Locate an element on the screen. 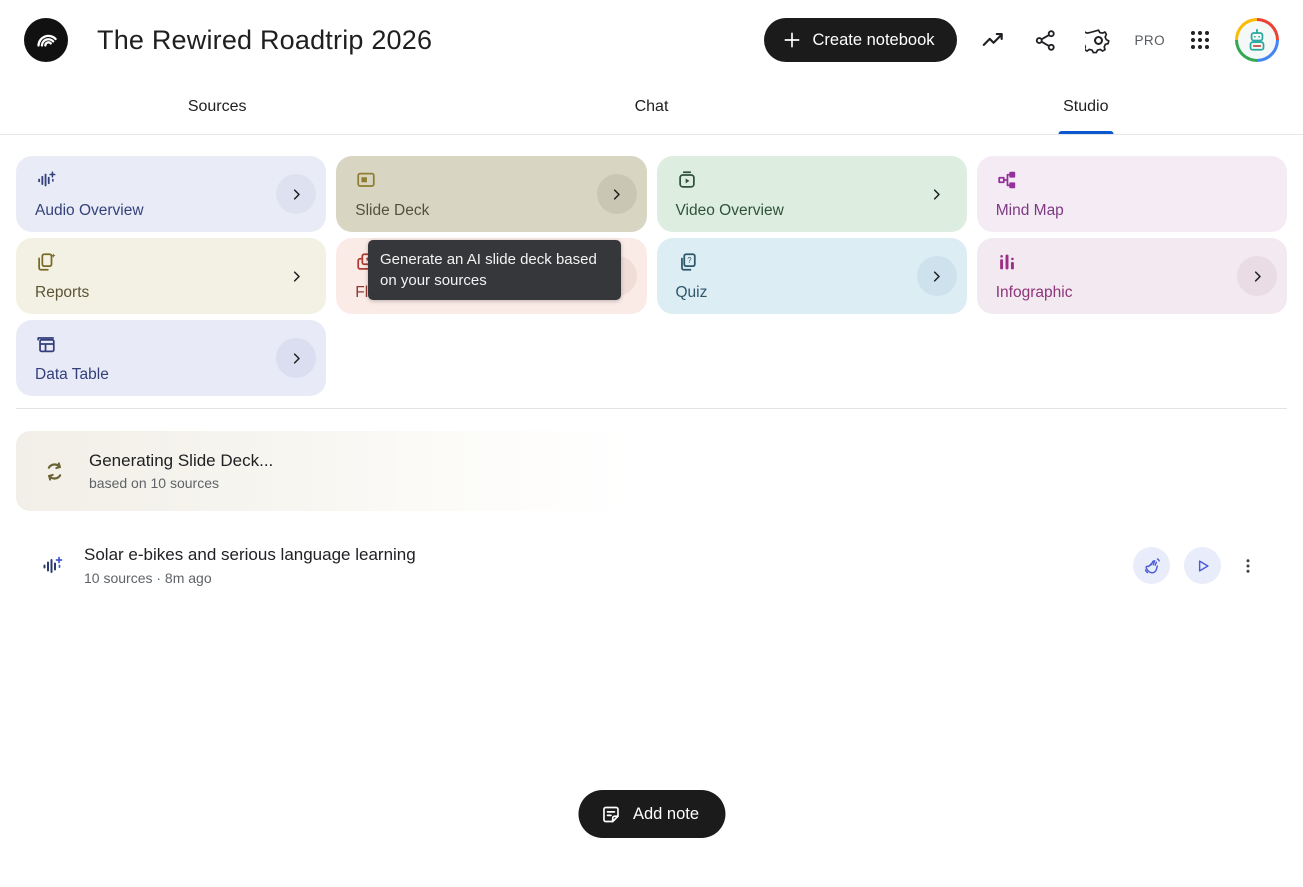  create-notebook-button: Create notebook is located at coordinates (860, 40).